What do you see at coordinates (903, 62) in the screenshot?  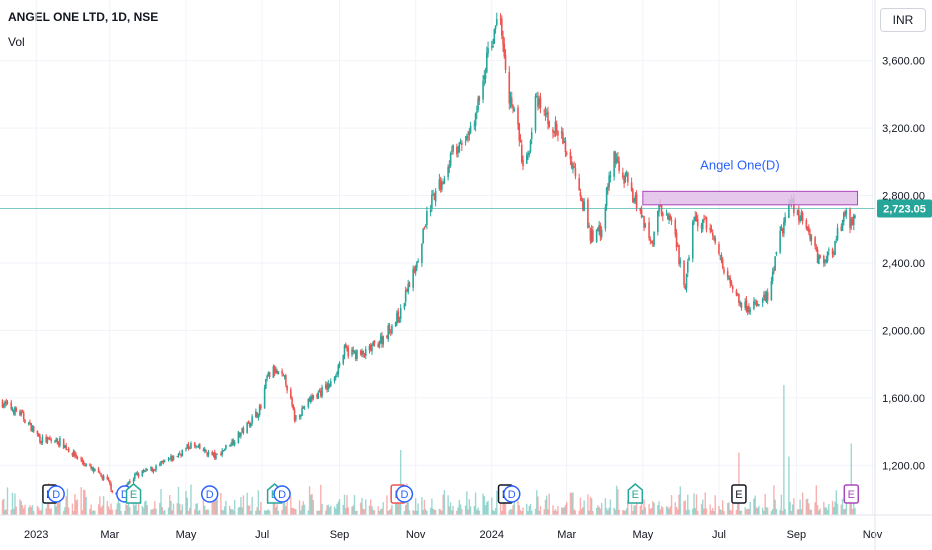 I see `y-tick-label: 3,600.00` at bounding box center [903, 62].